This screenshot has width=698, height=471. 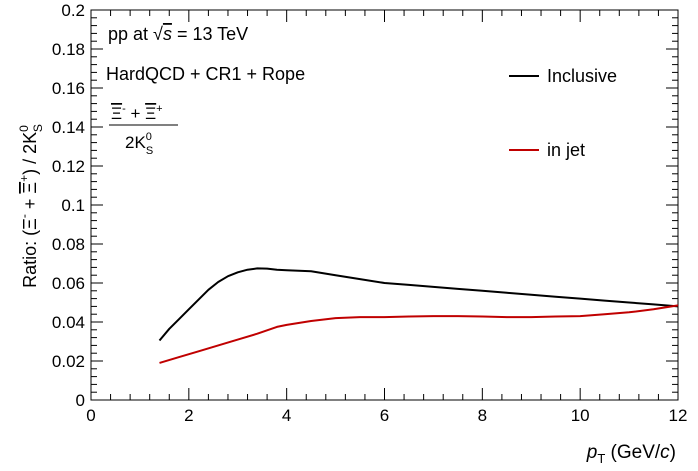 I want to click on y-tick-label: 0.18, so click(x=68, y=49).